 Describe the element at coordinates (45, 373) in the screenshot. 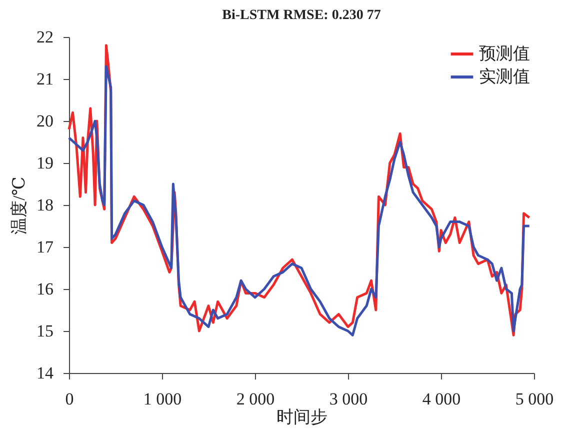

I see `y-tick-label: 14` at that location.